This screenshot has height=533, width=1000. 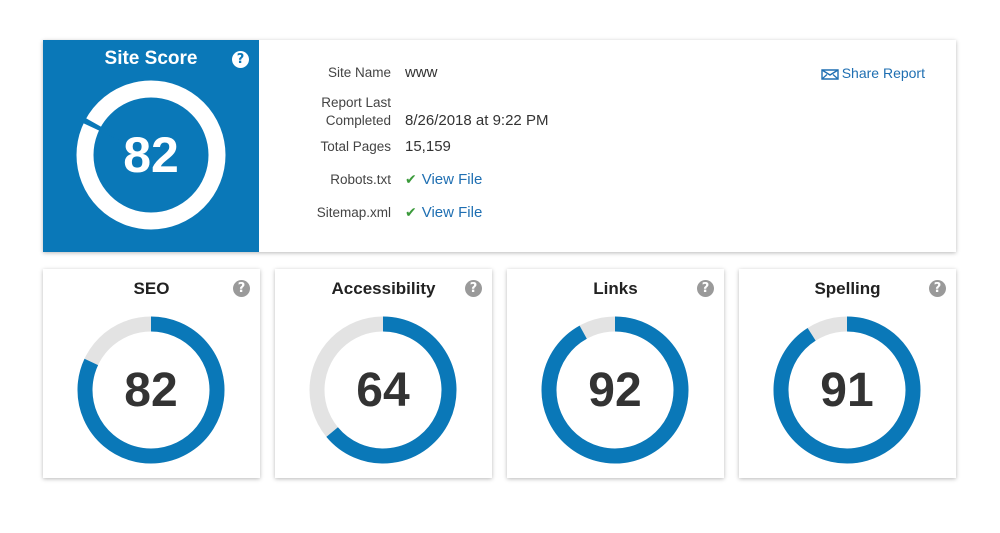 I want to click on total-pages-row: Total Pages 15,159, so click(x=415, y=149).